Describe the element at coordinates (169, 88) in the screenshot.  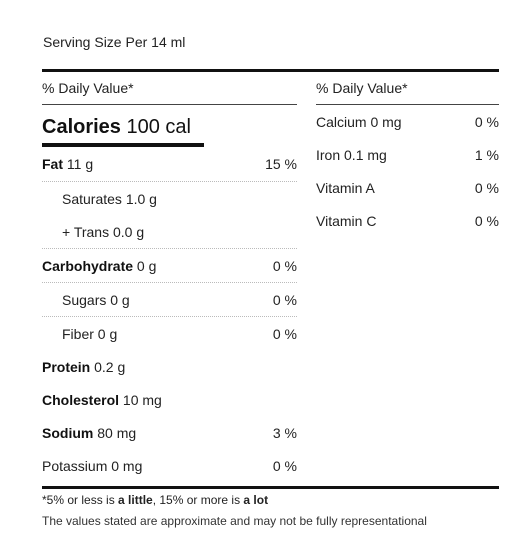
I see `daily-value-header-left: % Daily Value*` at that location.